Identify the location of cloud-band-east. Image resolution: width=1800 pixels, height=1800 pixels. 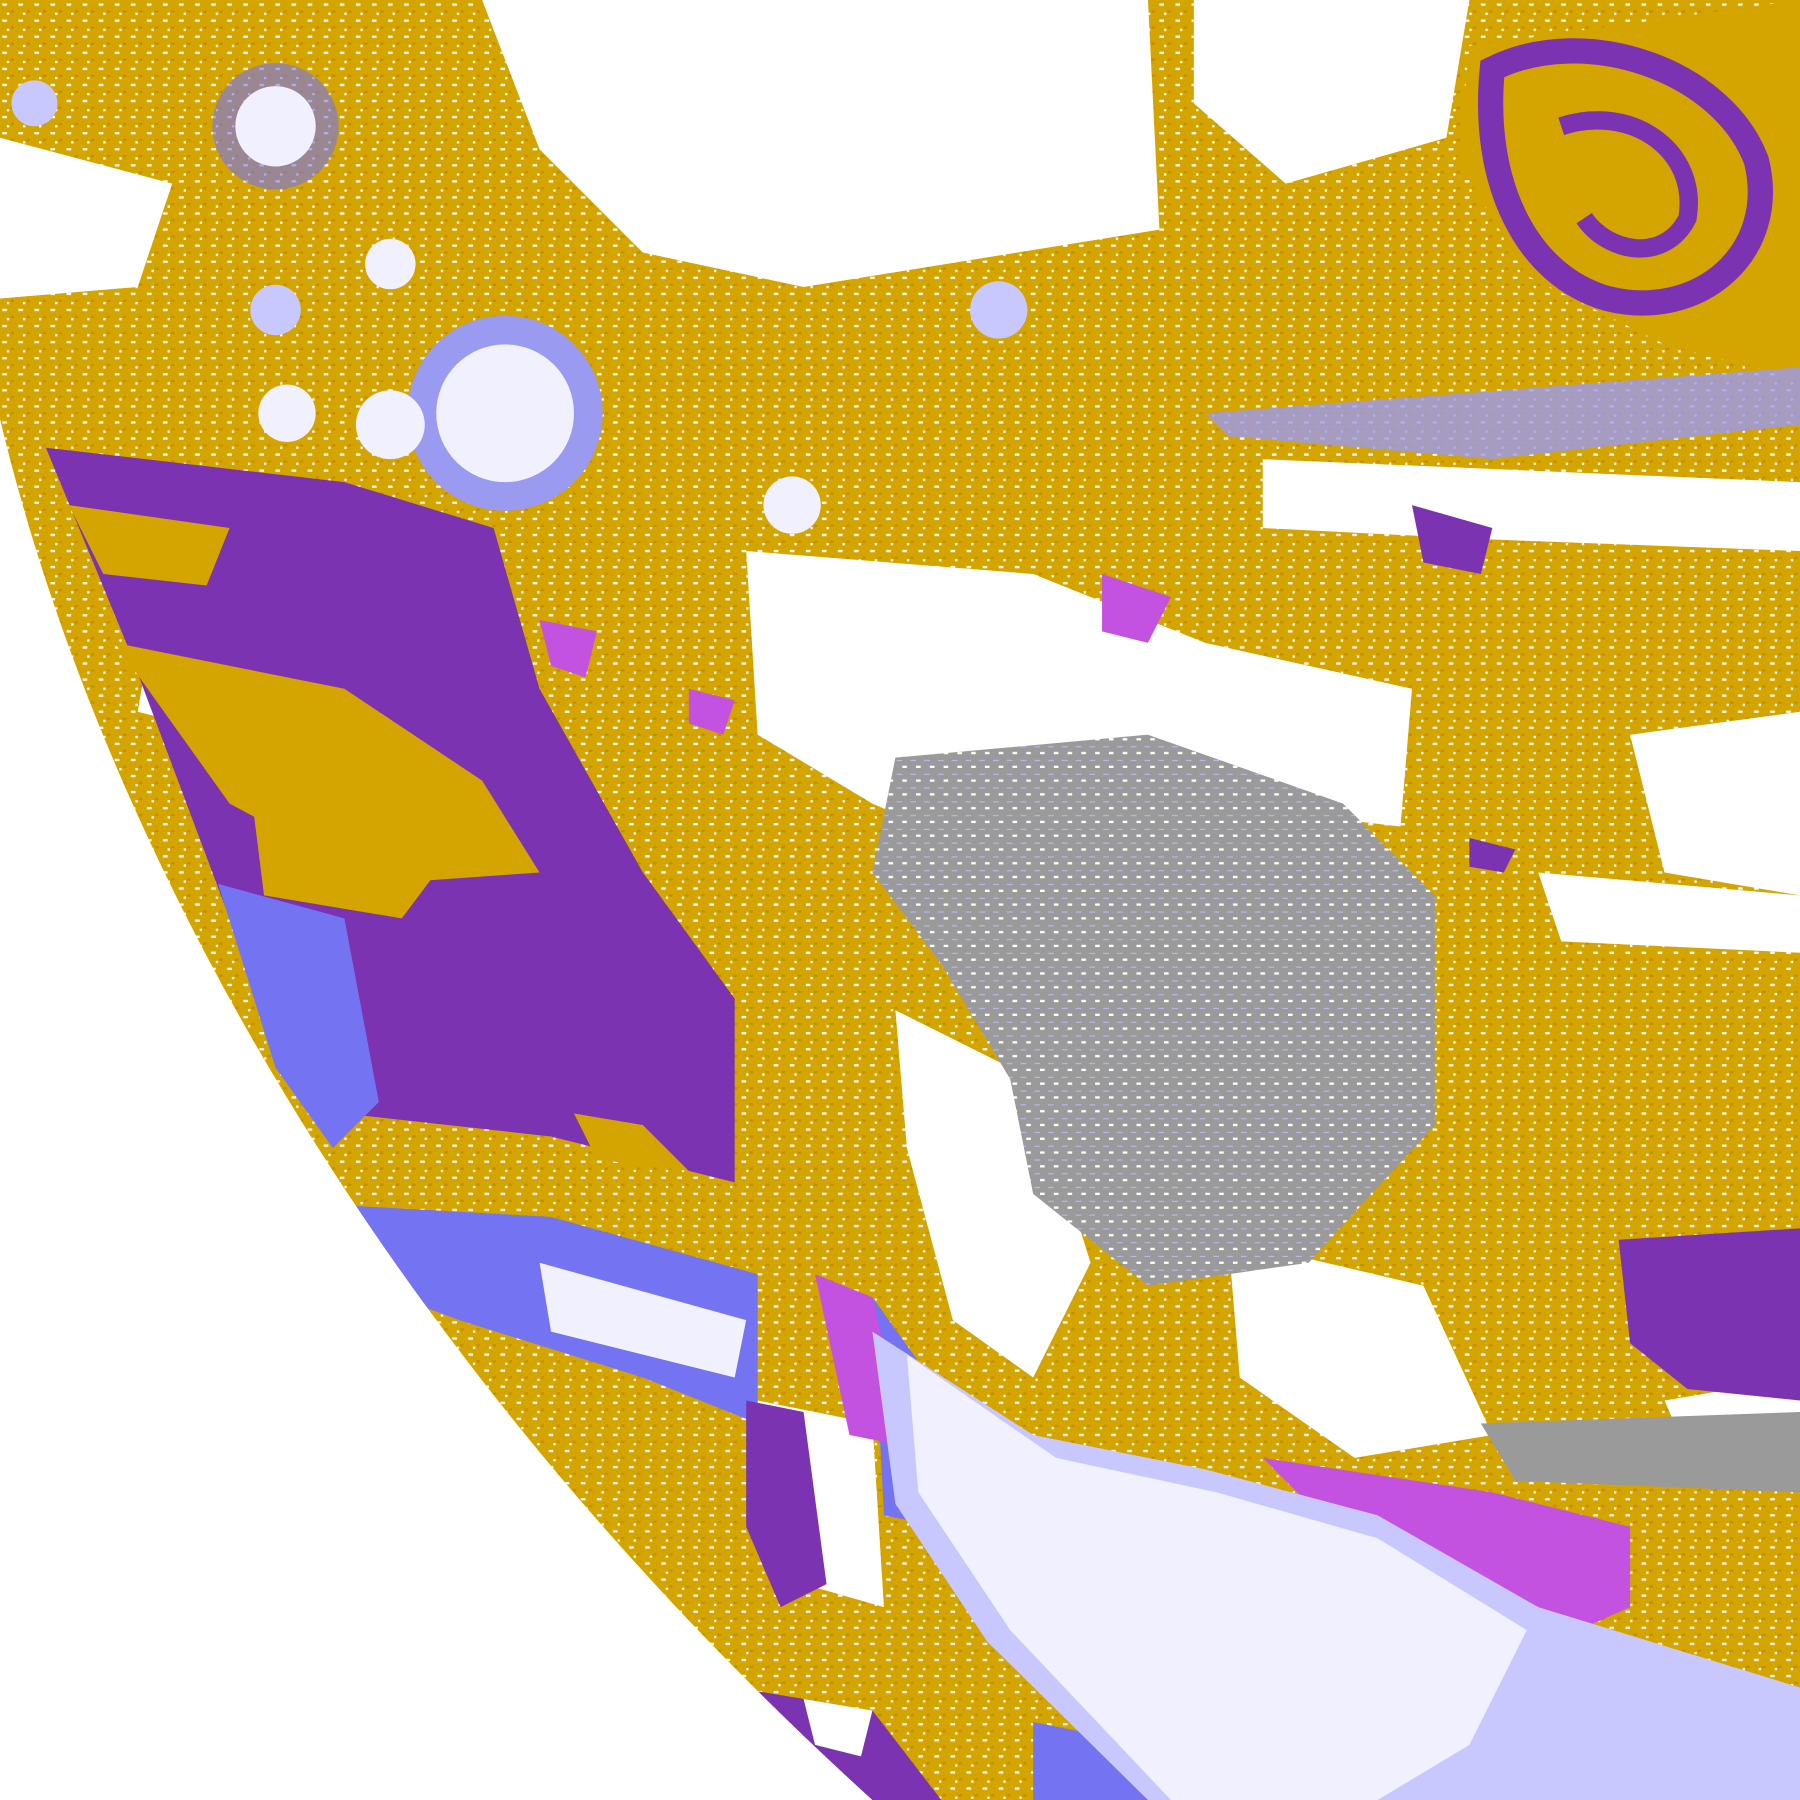
(1502, 413).